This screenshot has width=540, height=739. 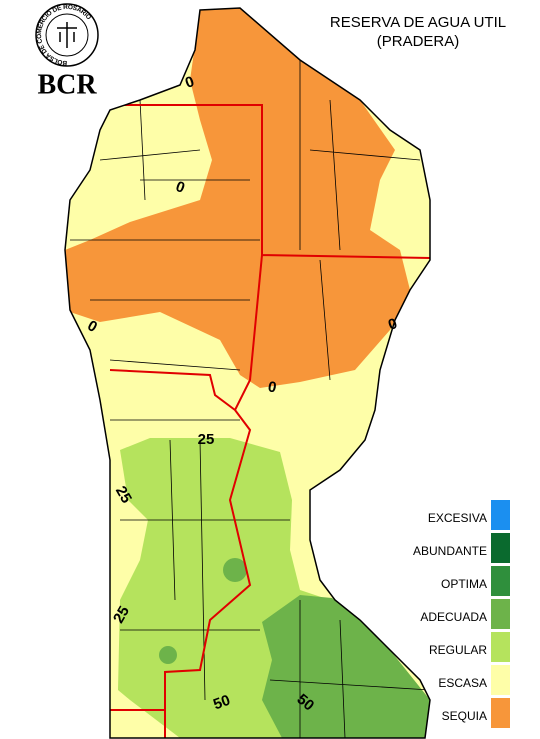 I want to click on legend-label: SEQUIA, so click(x=464, y=716).